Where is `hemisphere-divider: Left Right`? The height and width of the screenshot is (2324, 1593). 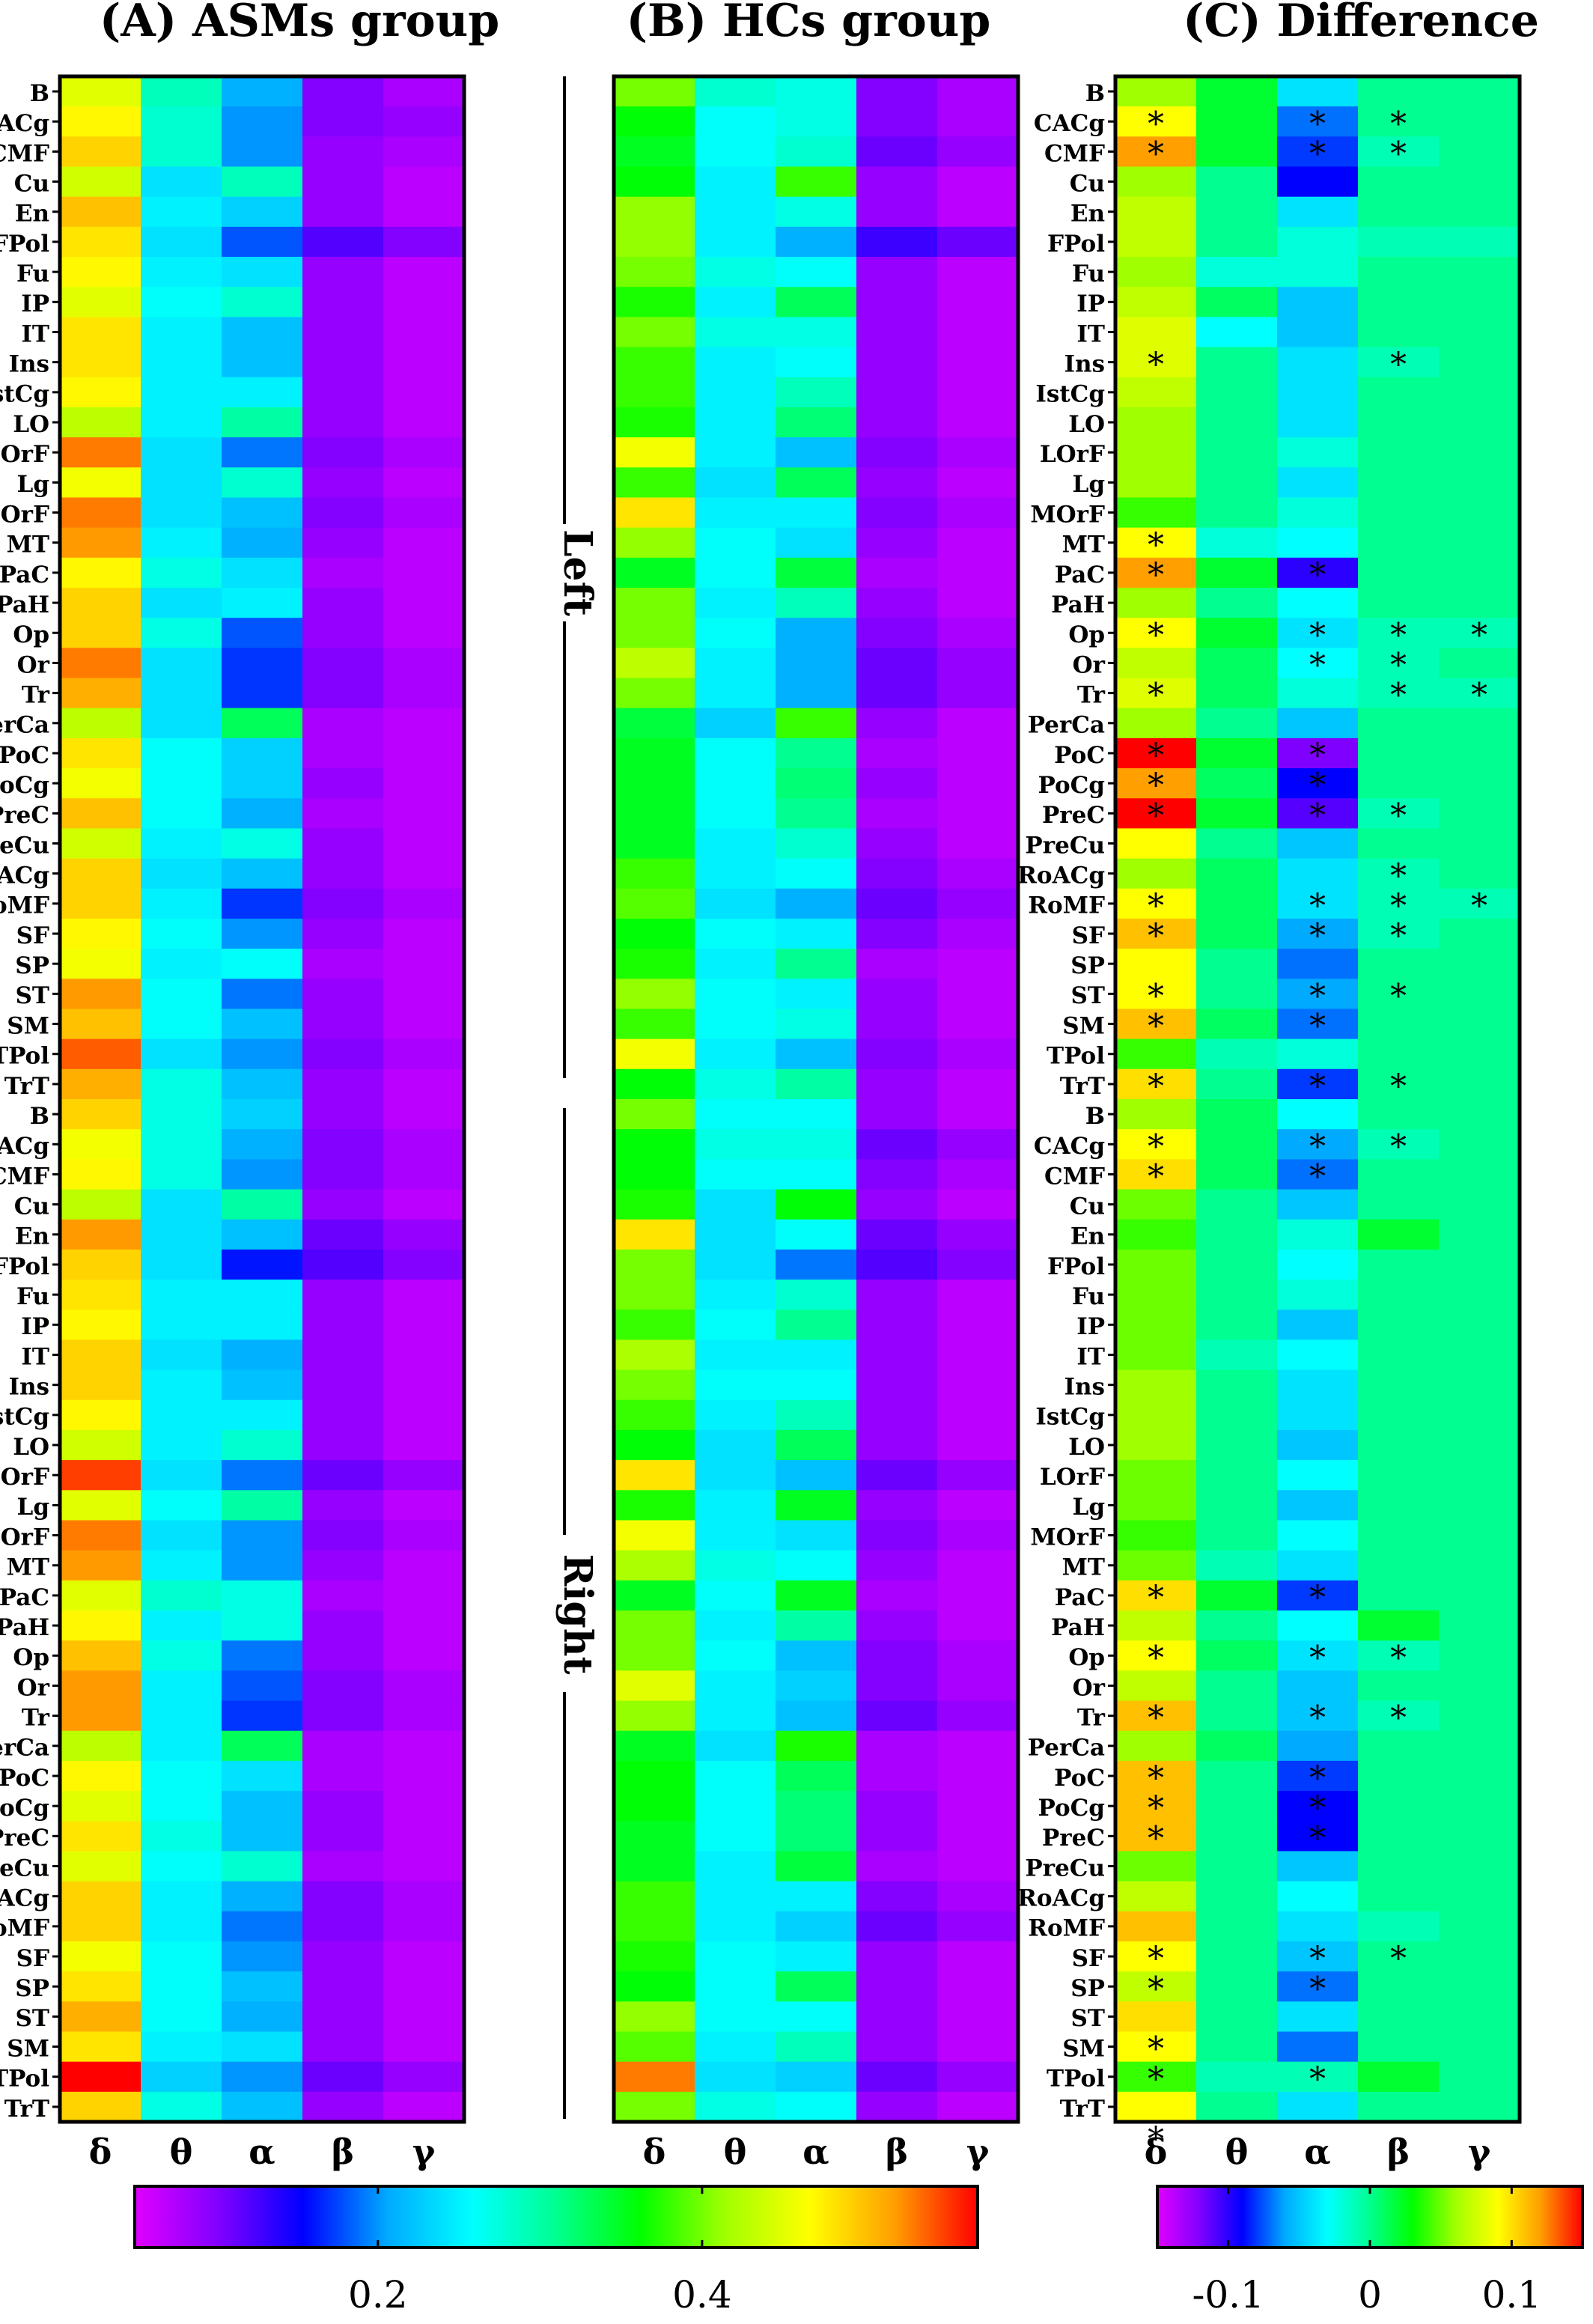
hemisphere-divider: Left Right is located at coordinates (577, 1097).